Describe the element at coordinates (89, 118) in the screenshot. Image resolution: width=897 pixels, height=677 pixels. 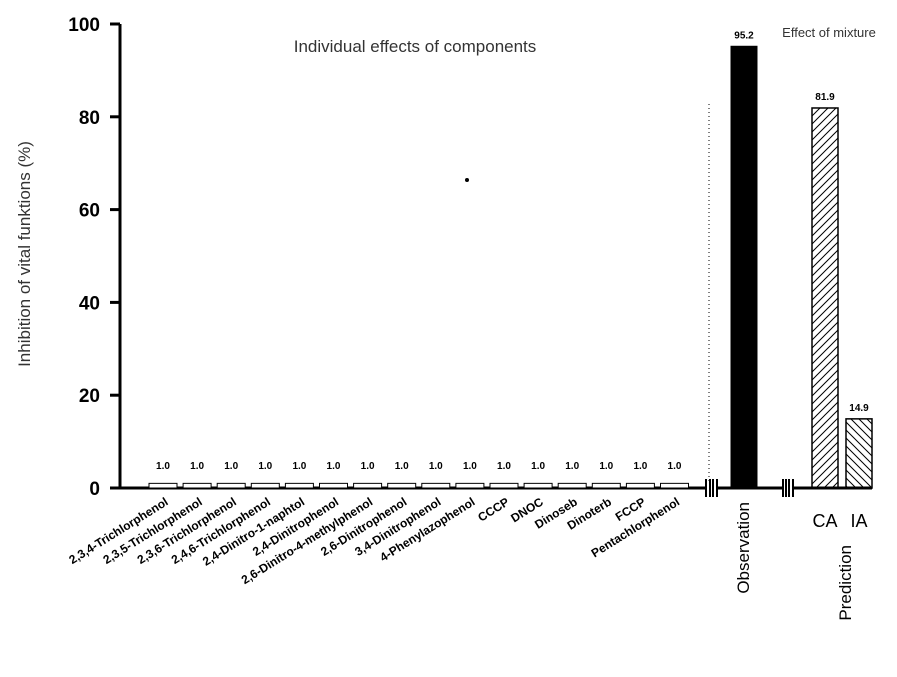
I see `y-tick-label: 80` at that location.